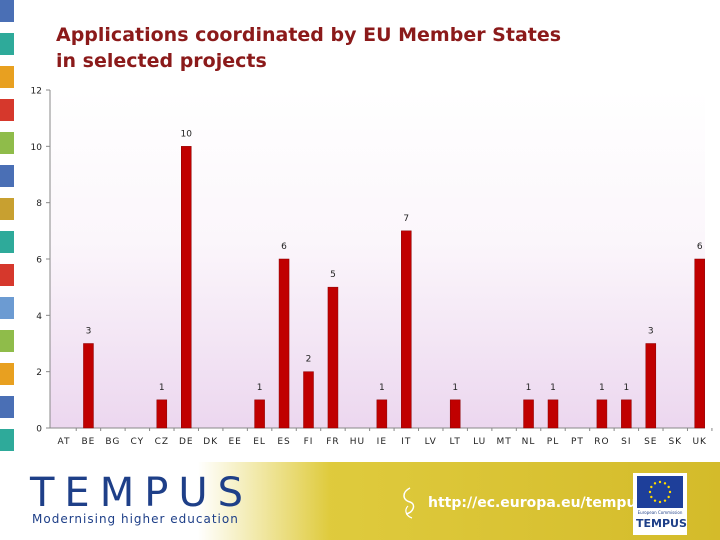  Describe the element at coordinates (675, 442) in the screenshot. I see `x-tick-label: SK` at that location.